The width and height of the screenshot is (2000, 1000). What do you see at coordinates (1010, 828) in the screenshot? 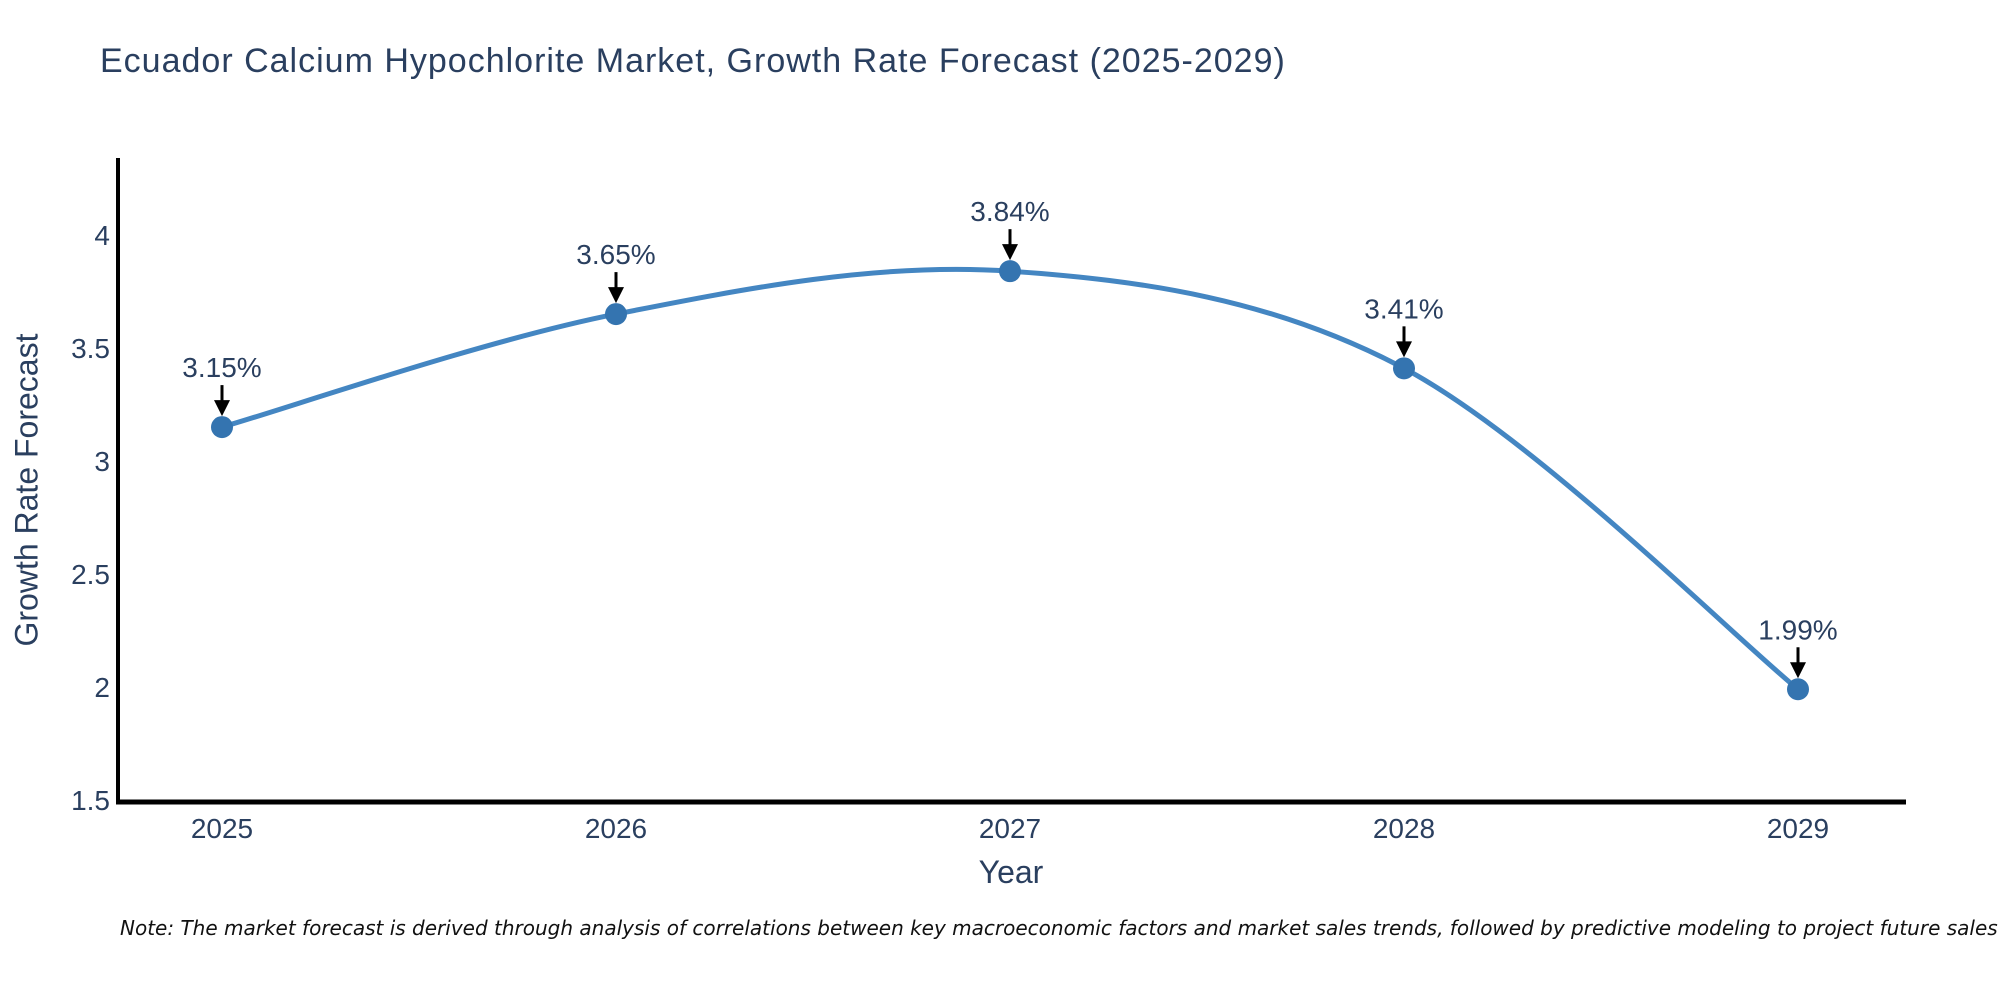
I see `x-tick-label: 2027` at bounding box center [1010, 828].